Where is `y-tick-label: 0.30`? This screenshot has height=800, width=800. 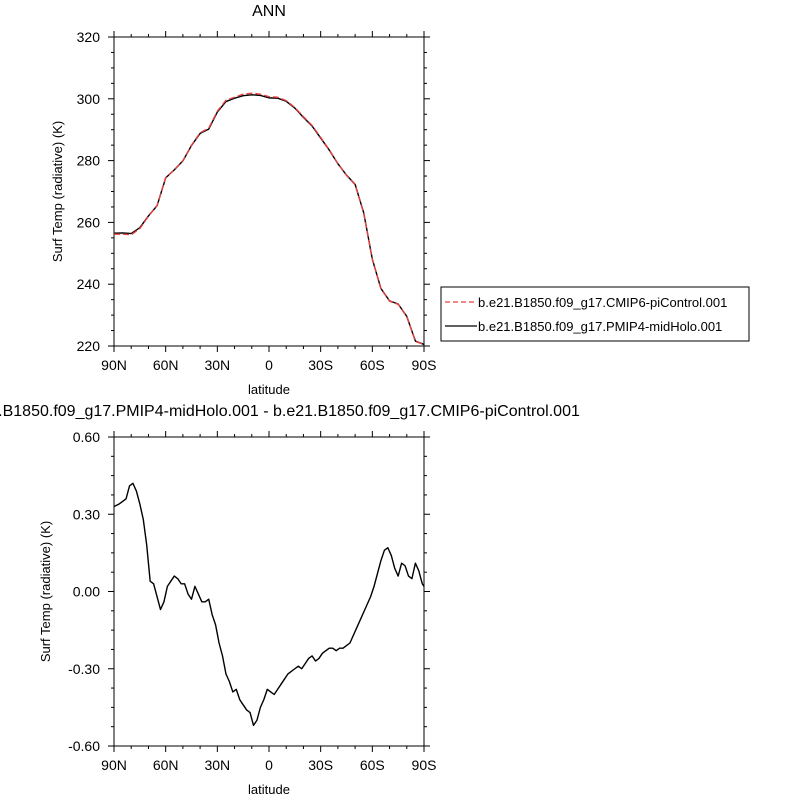
y-tick-label: 0.30 is located at coordinates (86, 514).